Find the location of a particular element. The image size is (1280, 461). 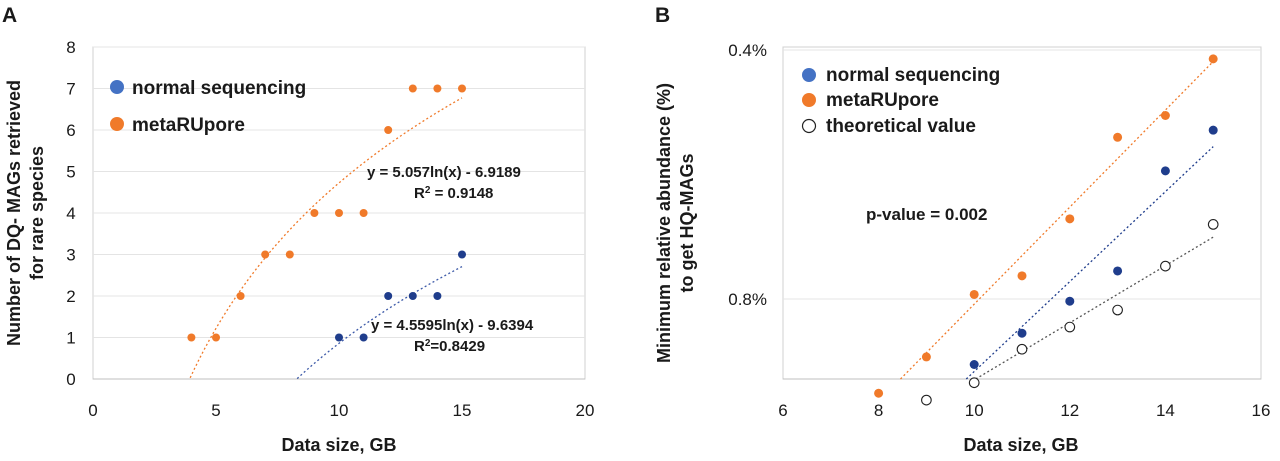

panel-a-x-tick-label-1: 5 is located at coordinates (215, 410).